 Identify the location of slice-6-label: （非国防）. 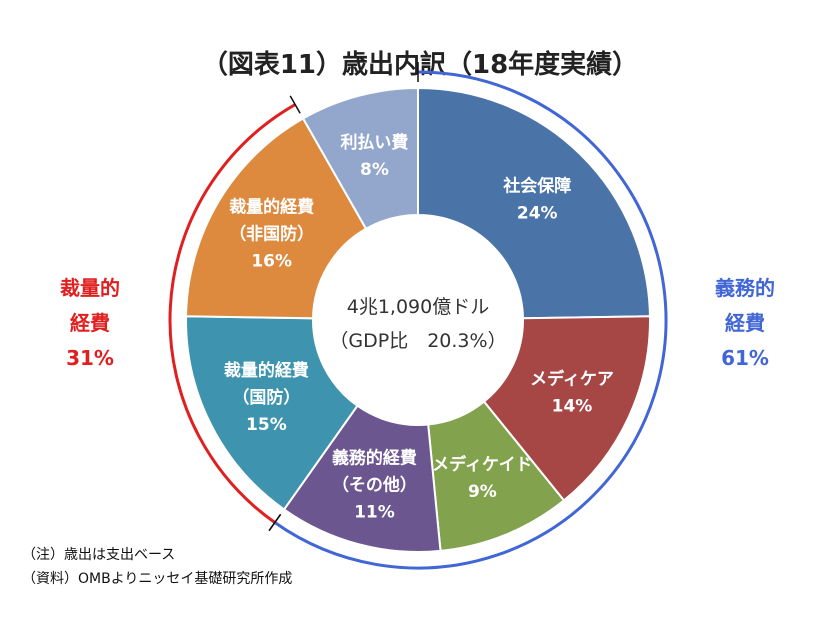
(271, 233).